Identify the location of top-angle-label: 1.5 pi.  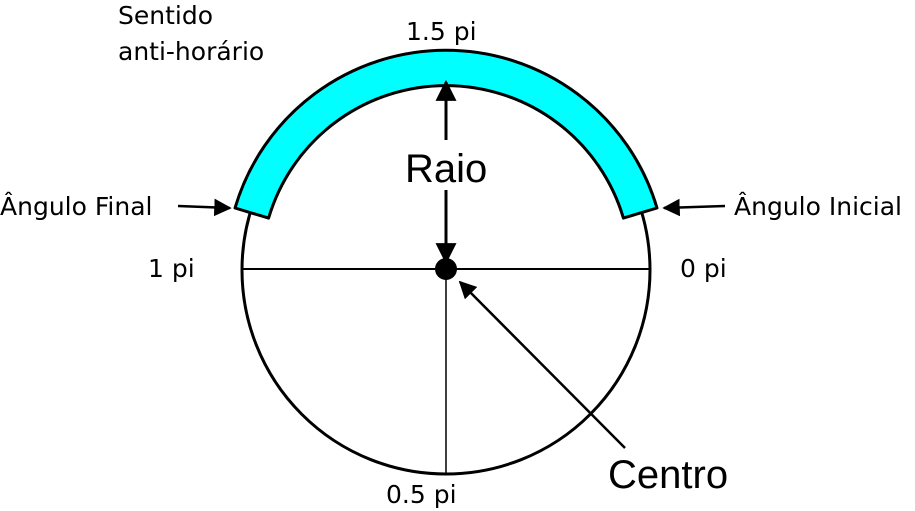
(441, 31).